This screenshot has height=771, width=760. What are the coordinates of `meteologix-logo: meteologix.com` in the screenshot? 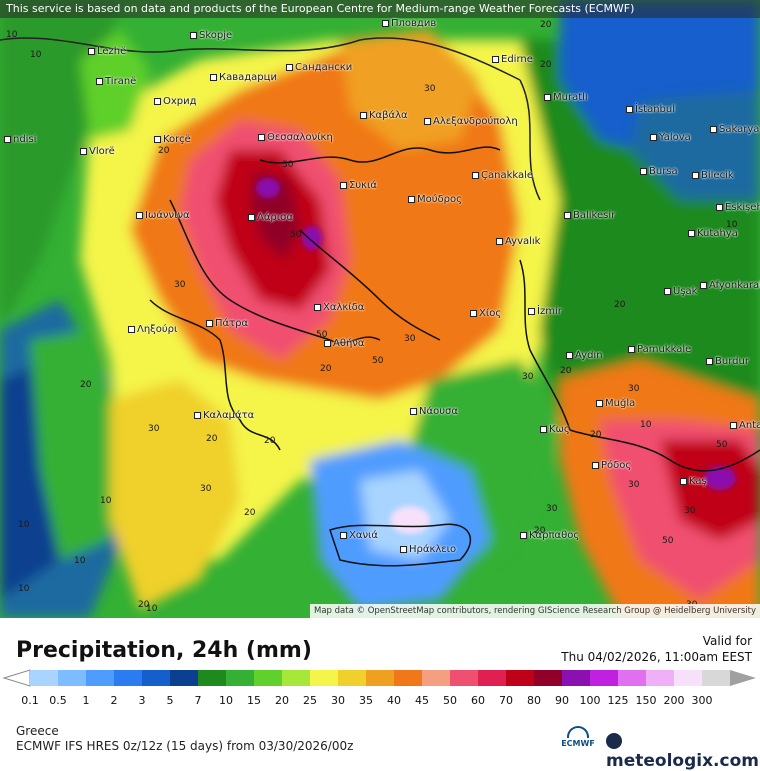 It's located at (683, 751).